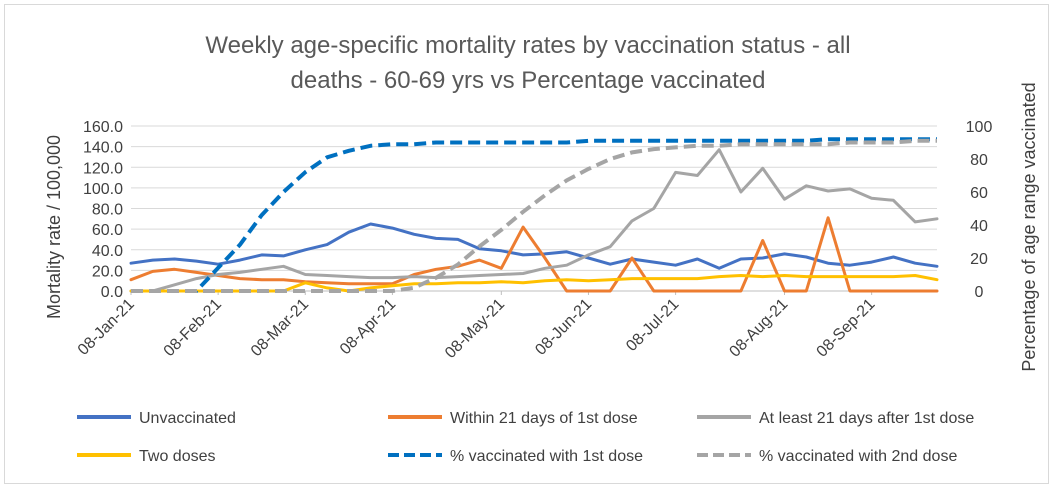 This screenshot has width=1053, height=488. What do you see at coordinates (107, 271) in the screenshot?
I see `left-tick-label: 20.0` at bounding box center [107, 271].